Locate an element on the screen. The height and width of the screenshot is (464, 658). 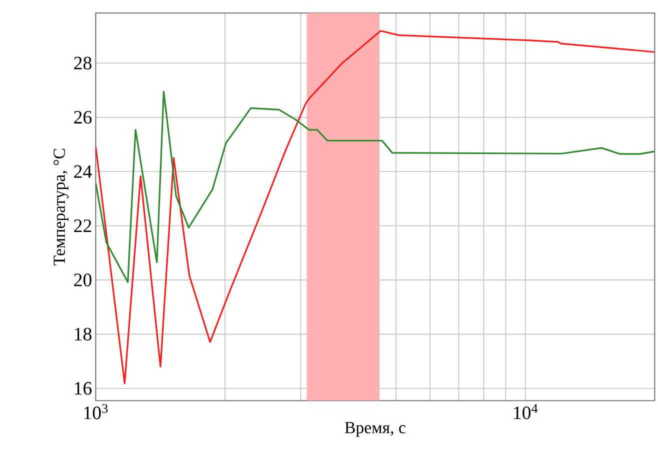
y-tick-label: 24 is located at coordinates (83, 171).